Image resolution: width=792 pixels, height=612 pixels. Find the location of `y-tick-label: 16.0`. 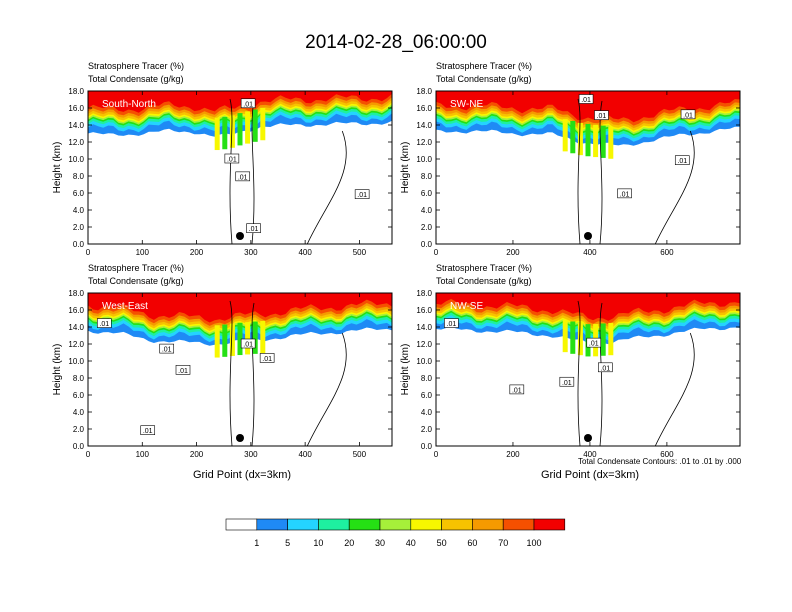

y-tick-label: 16.0 is located at coordinates (76, 108).